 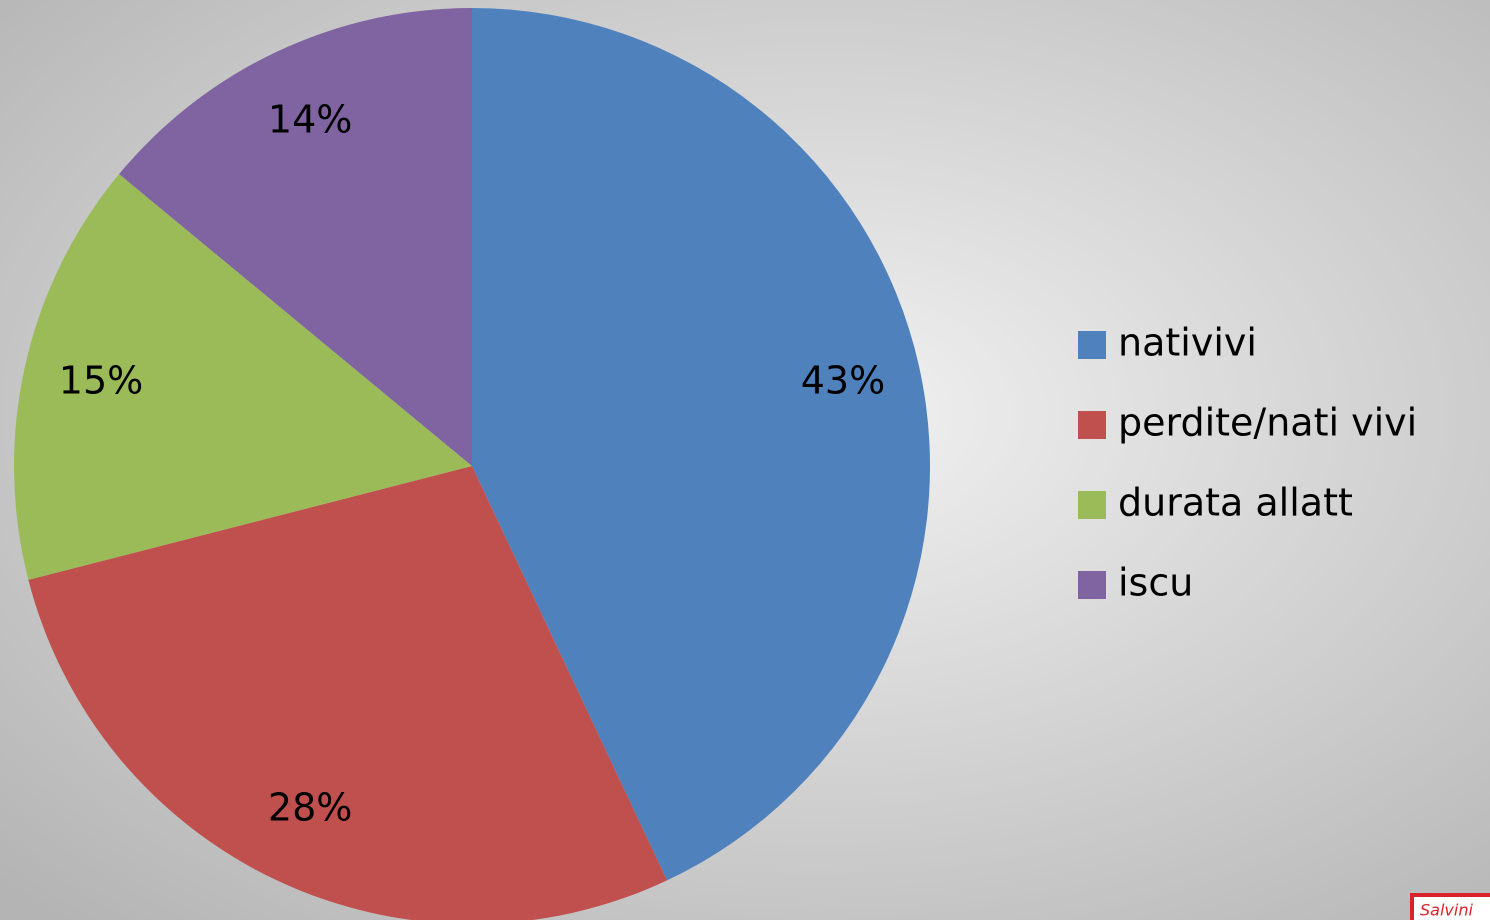 I want to click on logo-inner, so click(x=1452, y=908).